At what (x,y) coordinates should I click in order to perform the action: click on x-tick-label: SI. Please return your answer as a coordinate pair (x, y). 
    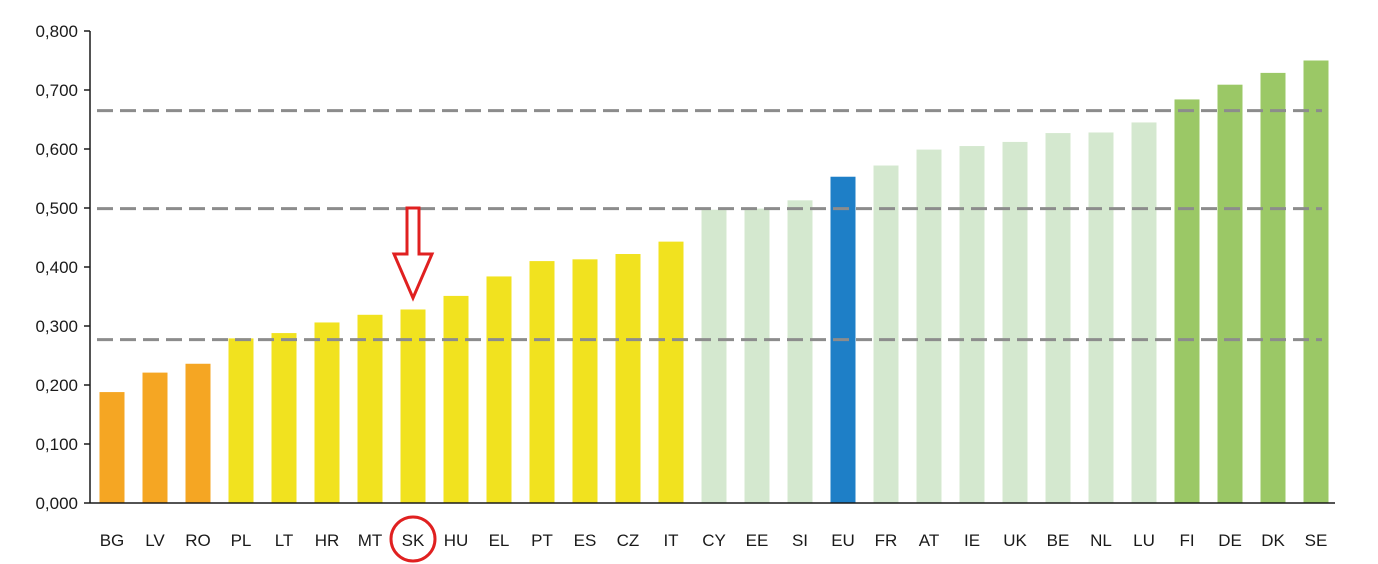
    Looking at the image, I should click on (800, 540).